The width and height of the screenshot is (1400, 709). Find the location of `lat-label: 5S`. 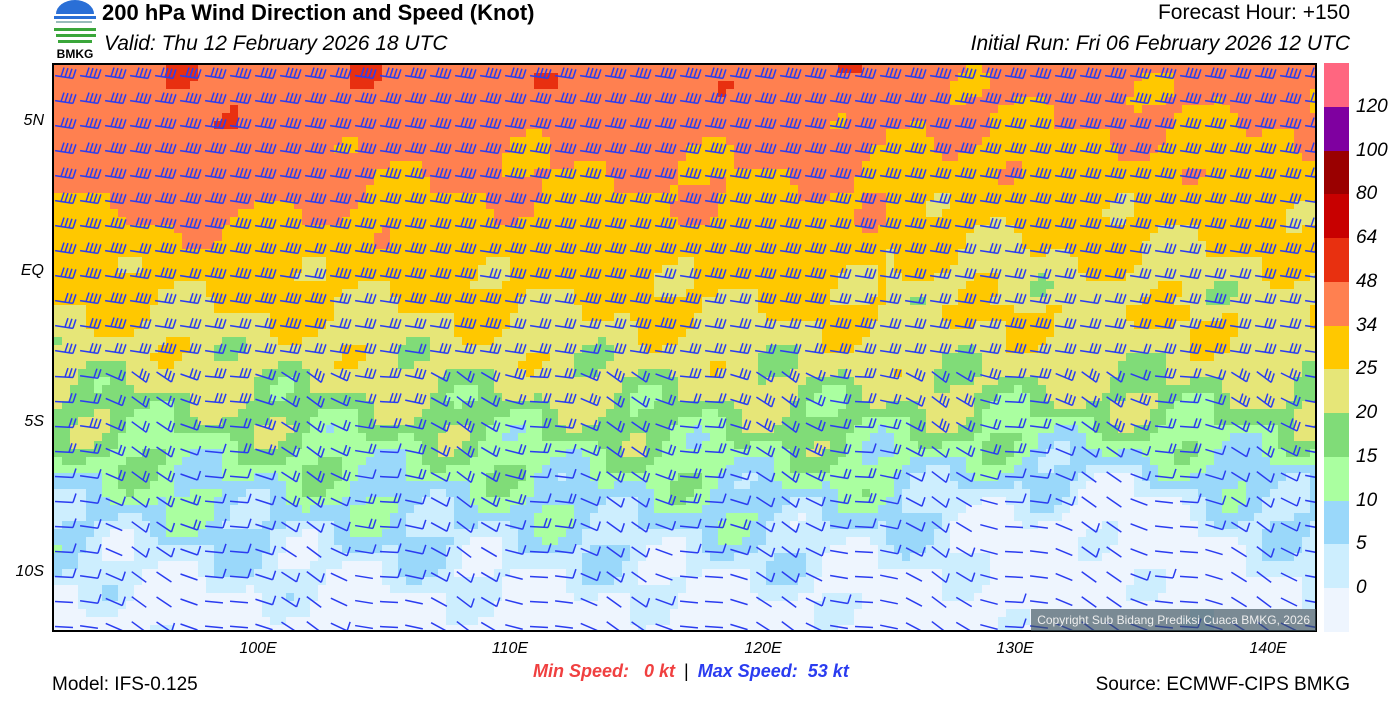

lat-label: 5S is located at coordinates (34, 421).